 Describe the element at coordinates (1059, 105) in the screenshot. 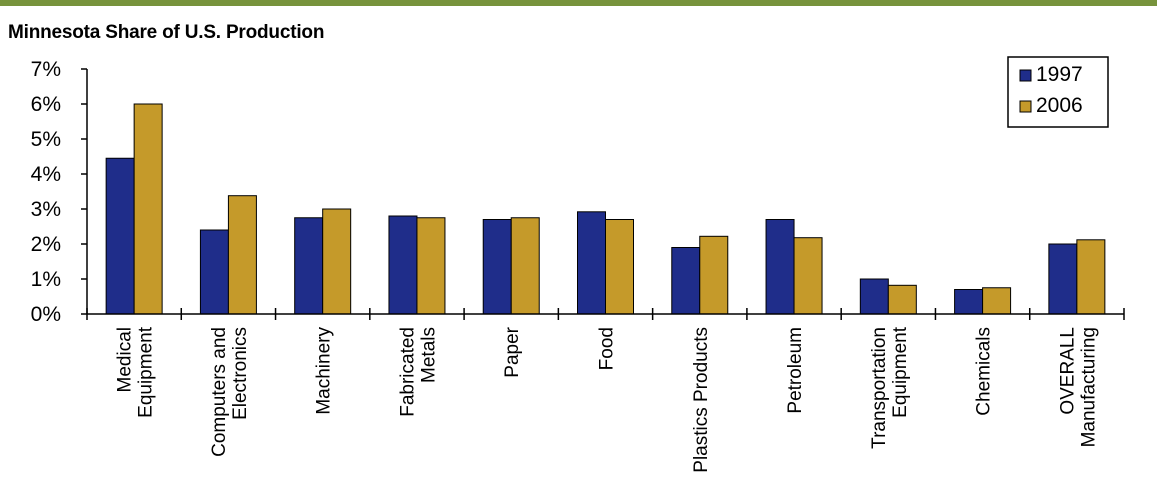

I see `legend-label-2006: 2006` at that location.